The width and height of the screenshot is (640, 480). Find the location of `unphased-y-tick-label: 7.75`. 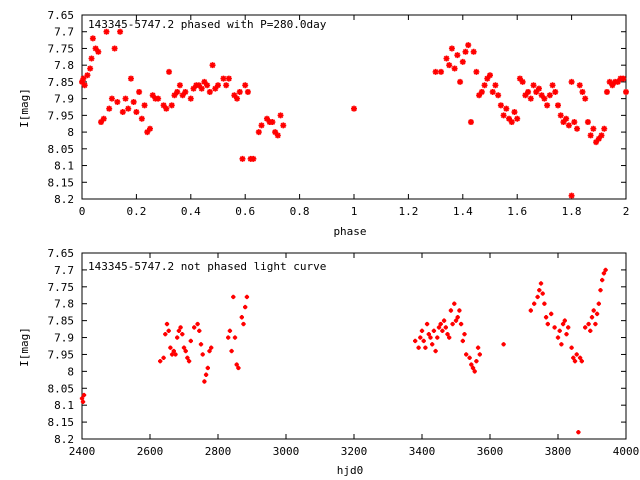

unphased-y-tick-label: 7.75 is located at coordinates (61, 287).